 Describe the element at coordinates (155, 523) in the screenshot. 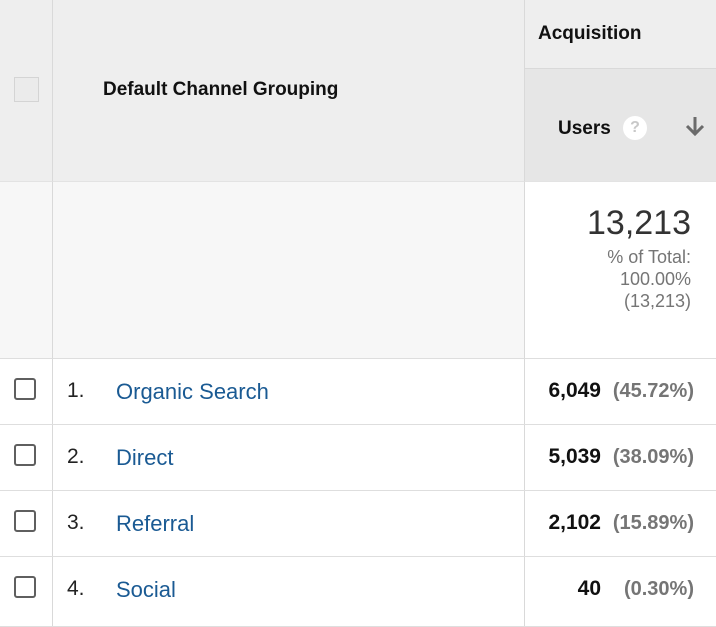

I see `channel-link: Referral` at that location.